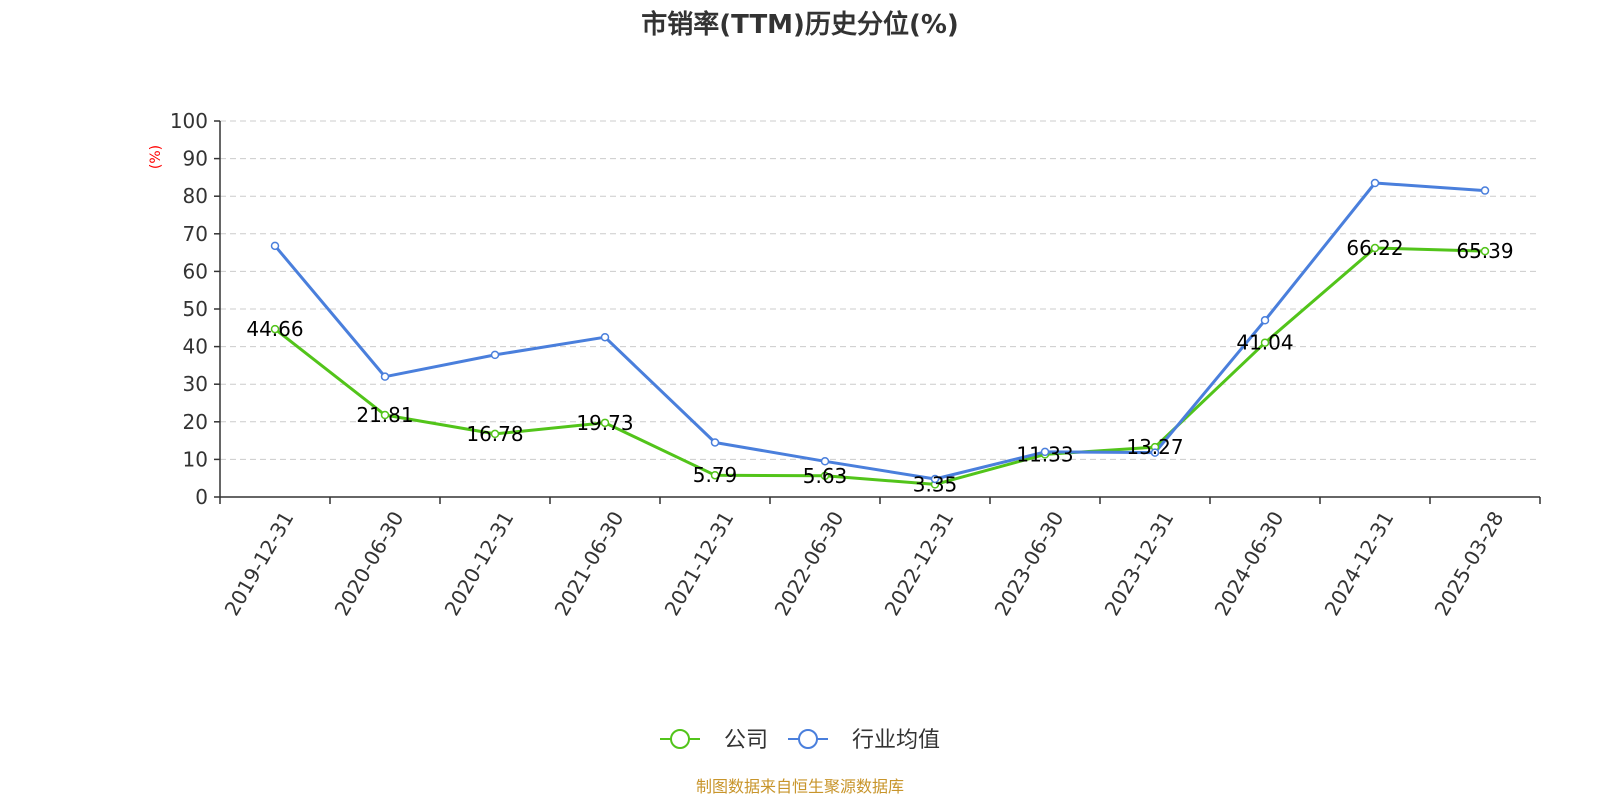 This screenshot has width=1600, height=800. Describe the element at coordinates (919, 563) in the screenshot. I see `x-tick-label: 2022-12-31` at that location.